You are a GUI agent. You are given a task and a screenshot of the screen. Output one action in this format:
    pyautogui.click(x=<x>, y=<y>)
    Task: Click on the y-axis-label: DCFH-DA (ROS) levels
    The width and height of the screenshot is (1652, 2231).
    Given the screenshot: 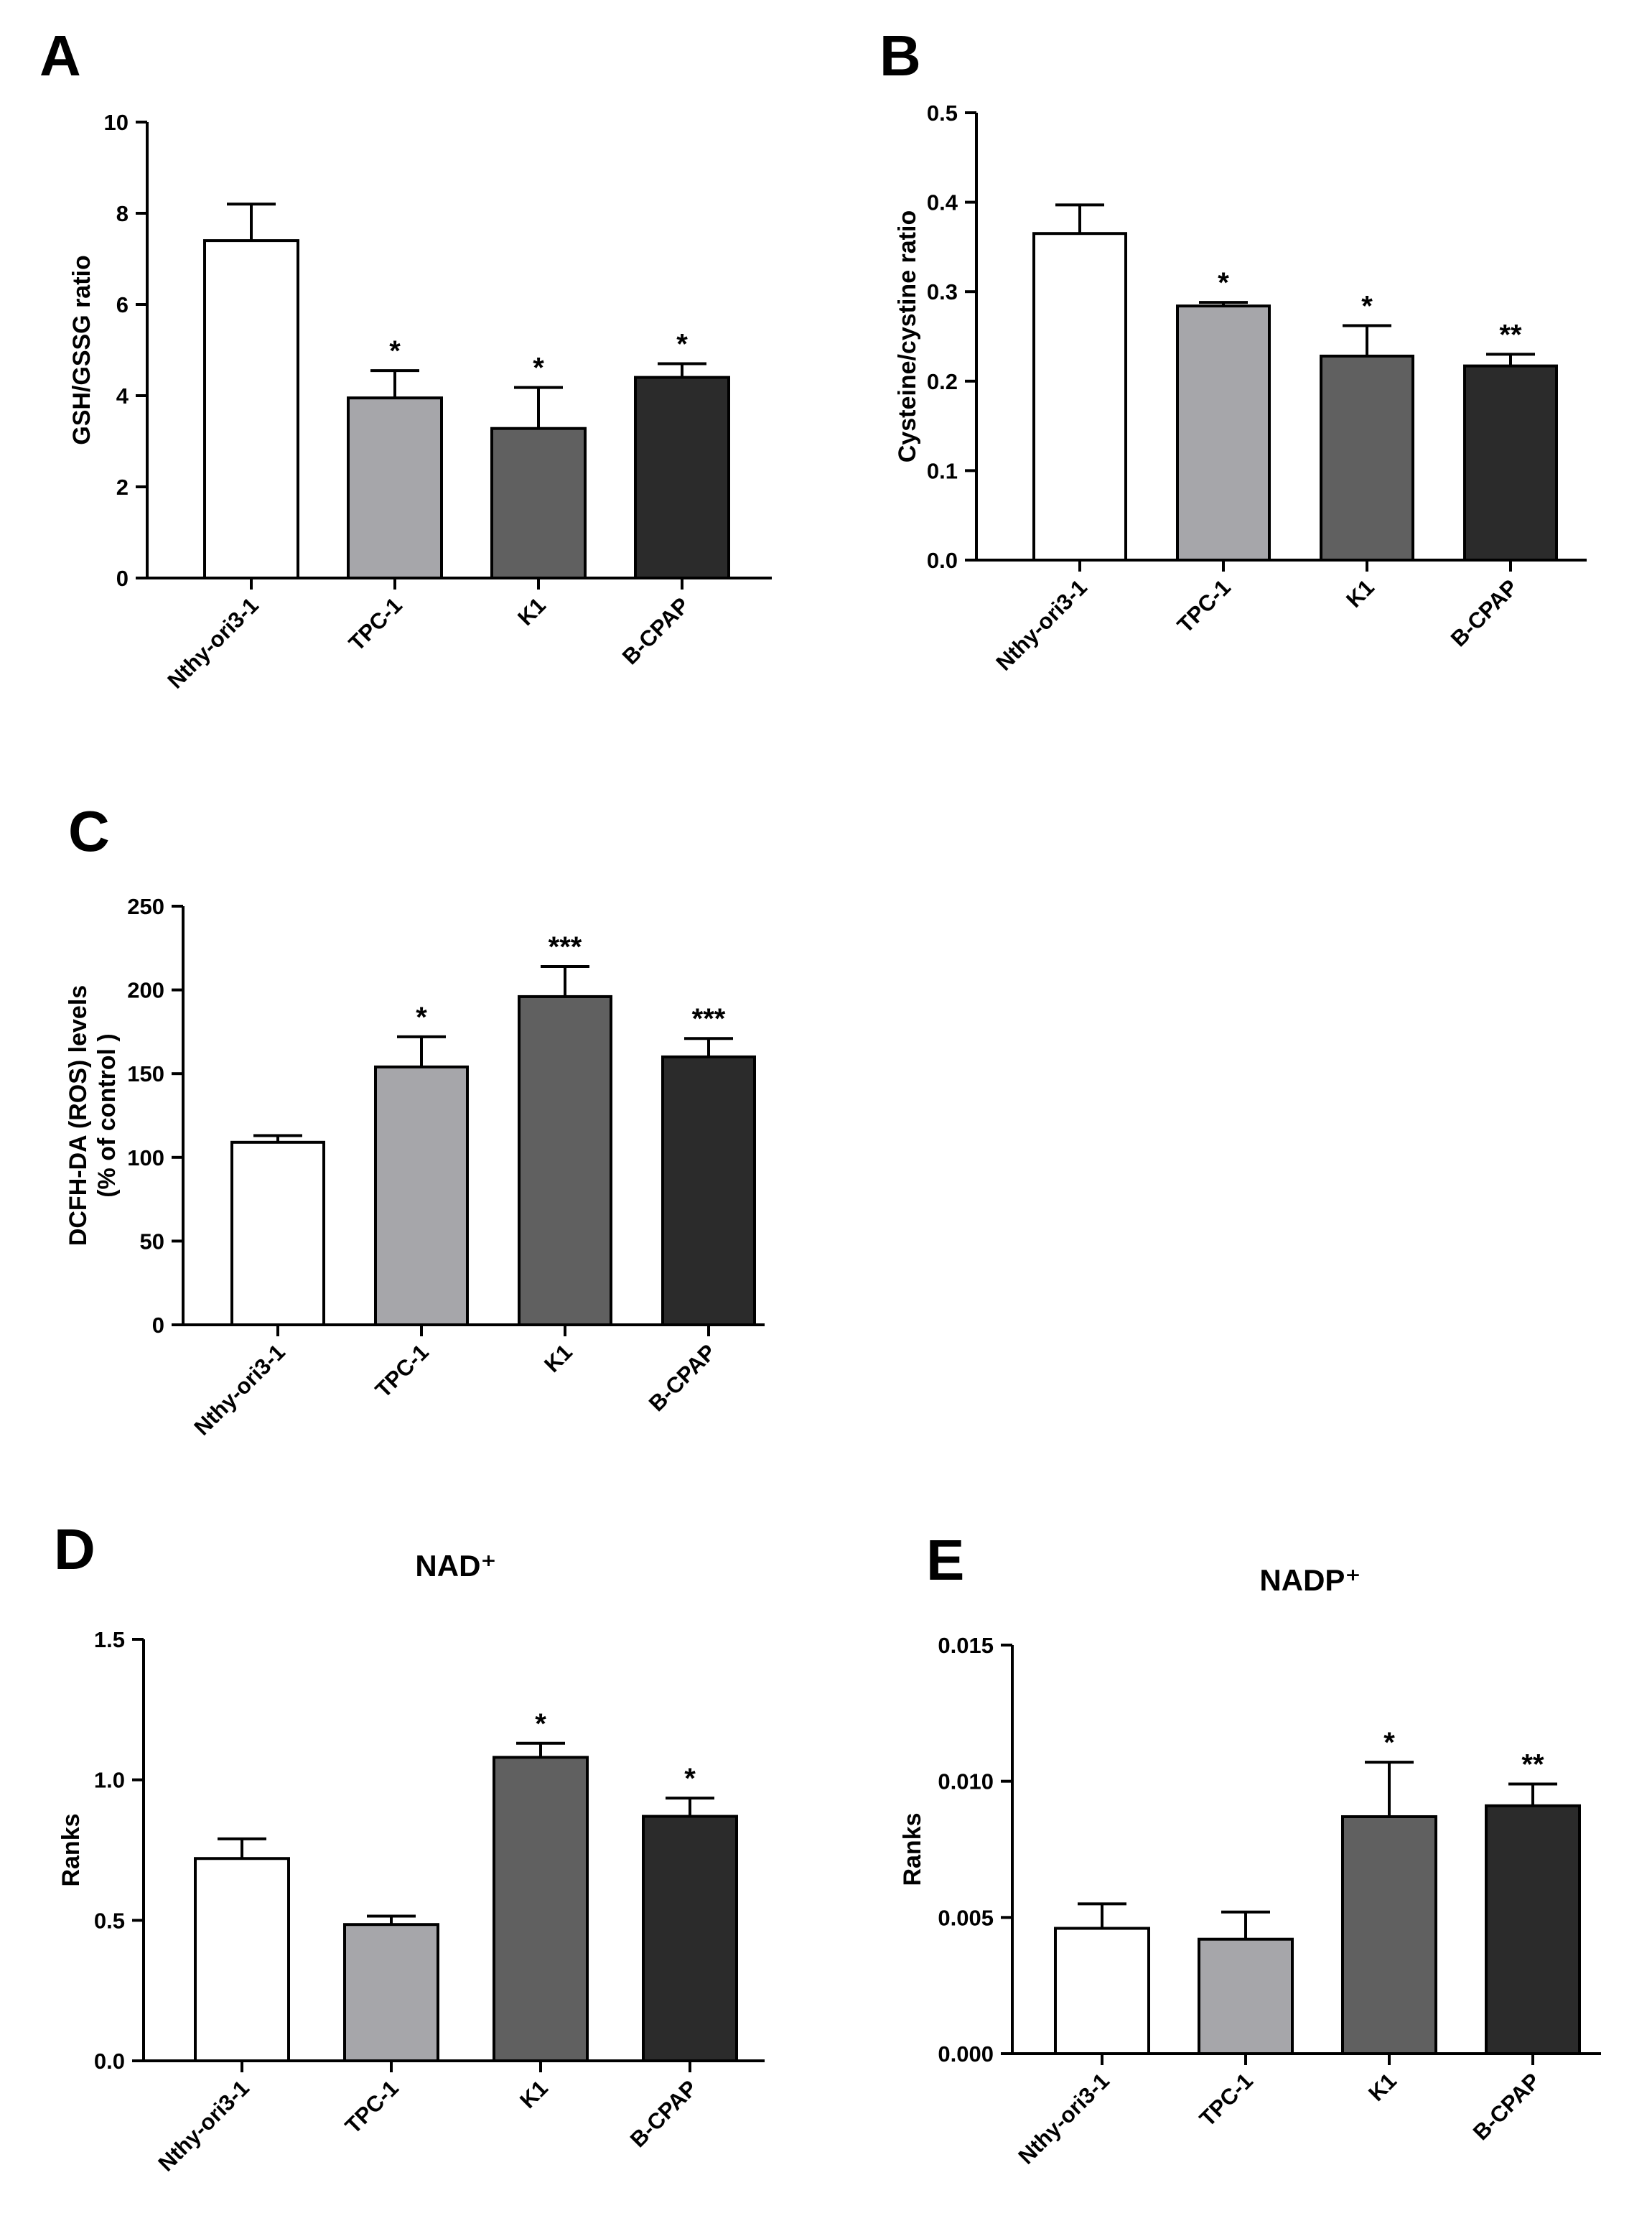 What is the action you would take?
    pyautogui.click(x=78, y=1115)
    